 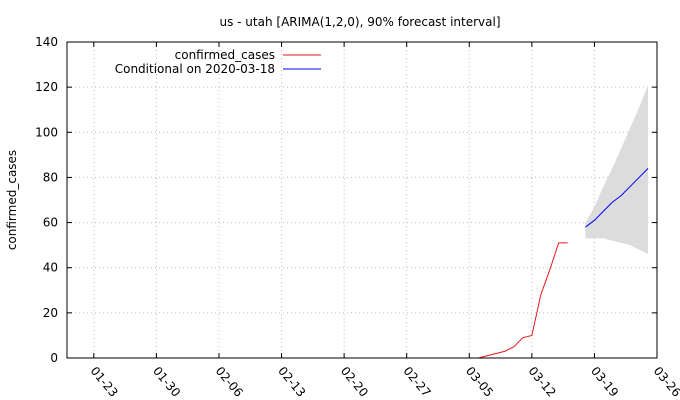 What do you see at coordinates (542, 382) in the screenshot?
I see `x-tick-label: 03-12` at bounding box center [542, 382].